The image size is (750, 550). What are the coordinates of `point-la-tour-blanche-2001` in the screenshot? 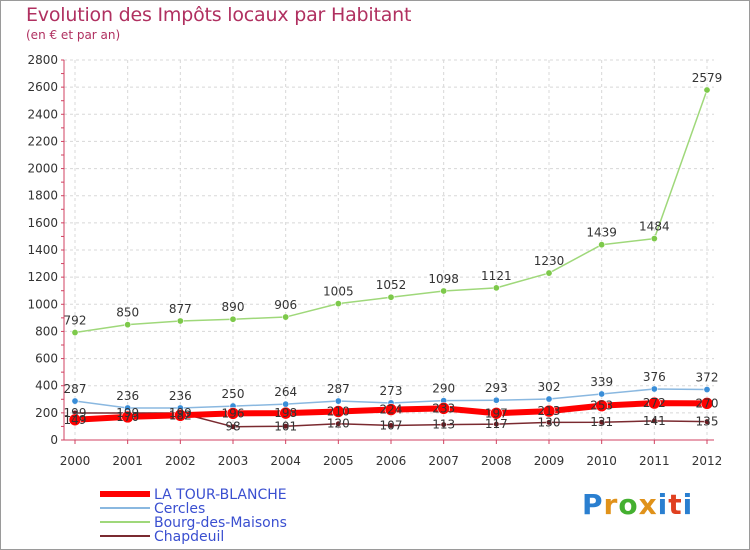 It's located at (127, 417).